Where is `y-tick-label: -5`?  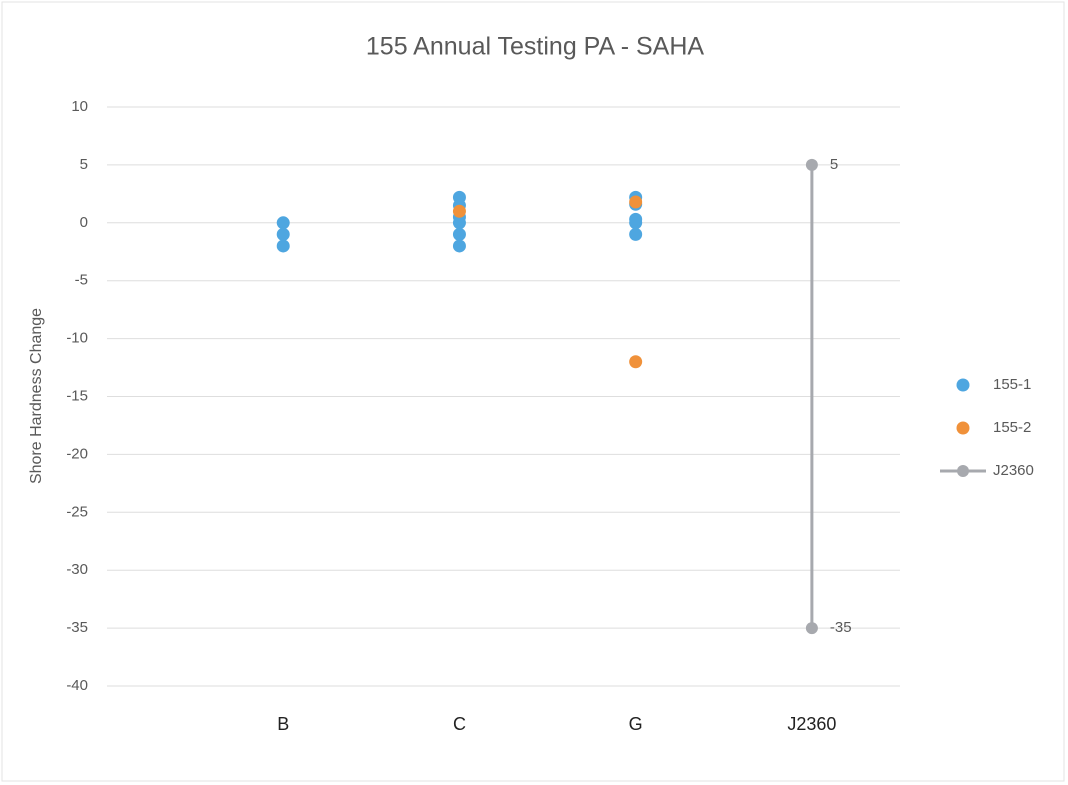
y-tick-label: -5 is located at coordinates (81, 280).